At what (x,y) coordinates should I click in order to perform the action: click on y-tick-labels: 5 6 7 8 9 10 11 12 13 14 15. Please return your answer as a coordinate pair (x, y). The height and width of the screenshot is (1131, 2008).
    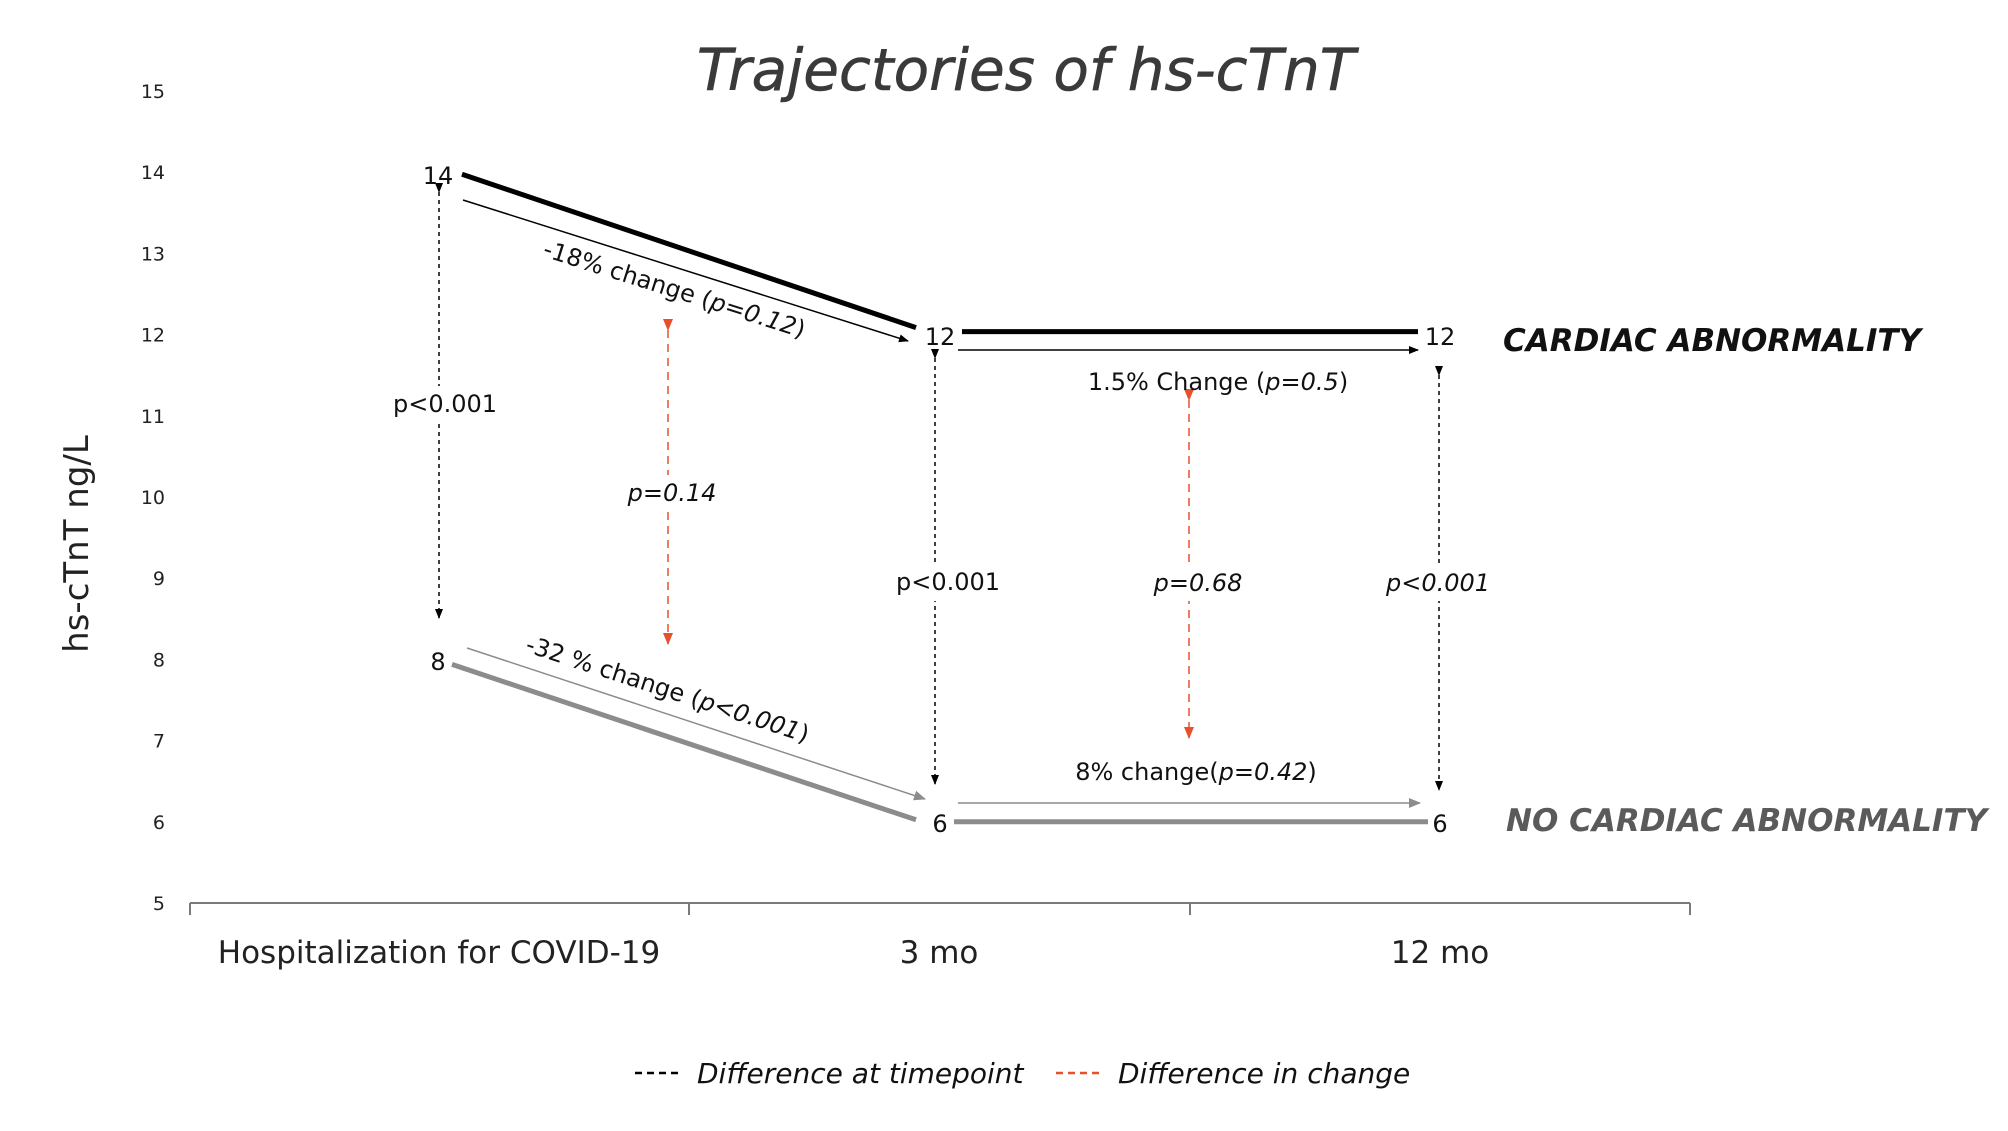
    Looking at the image, I should click on (153, 498).